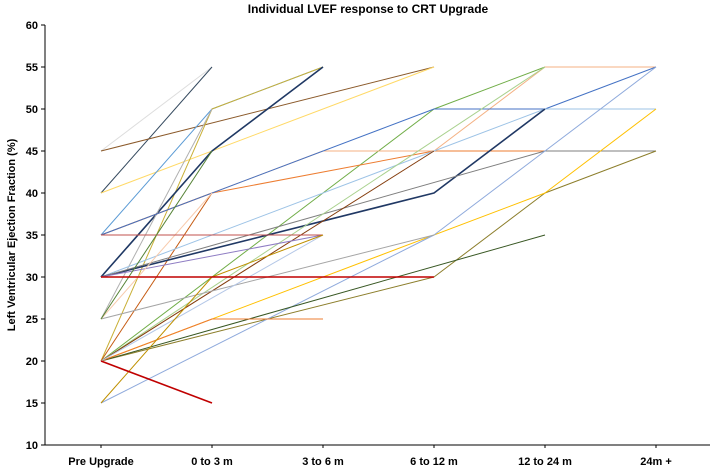 This screenshot has height=470, width=714. I want to click on x-tick-label: 0 to 3 m, so click(212, 462).